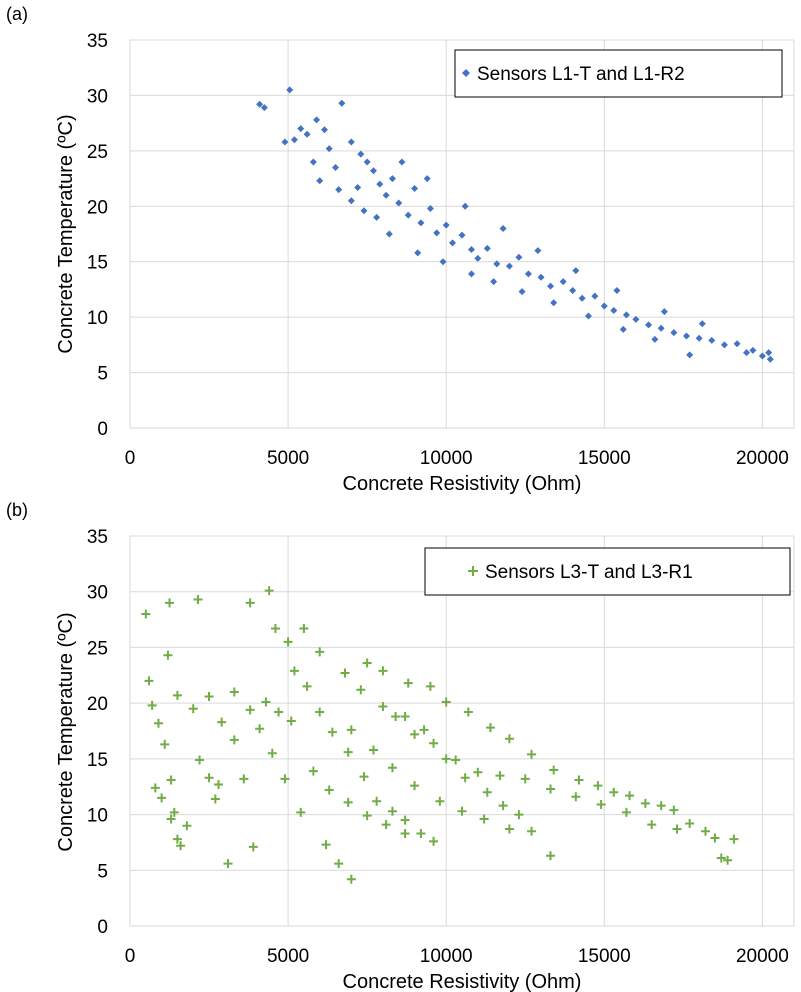 The height and width of the screenshot is (992, 801). What do you see at coordinates (17, 14) in the screenshot?
I see `panel-label: (a)` at bounding box center [17, 14].